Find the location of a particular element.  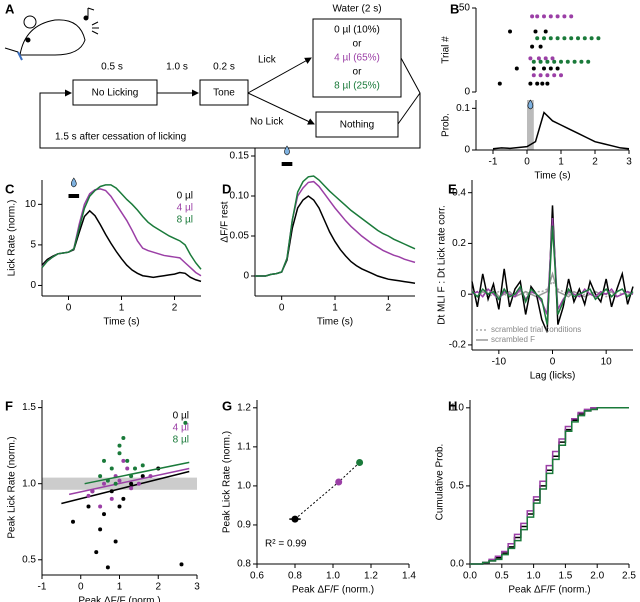

edge-label: 1.0 s is located at coordinates (177, 67).